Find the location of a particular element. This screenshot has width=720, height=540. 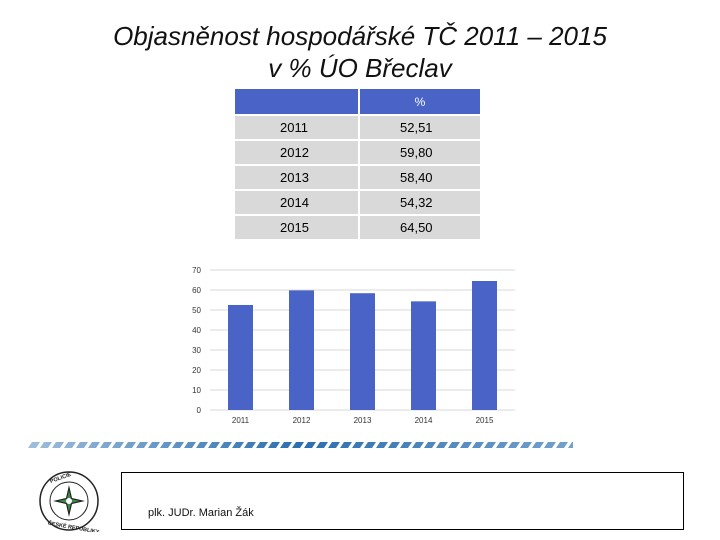

table-row: 2013 58,40 is located at coordinates (357, 178).